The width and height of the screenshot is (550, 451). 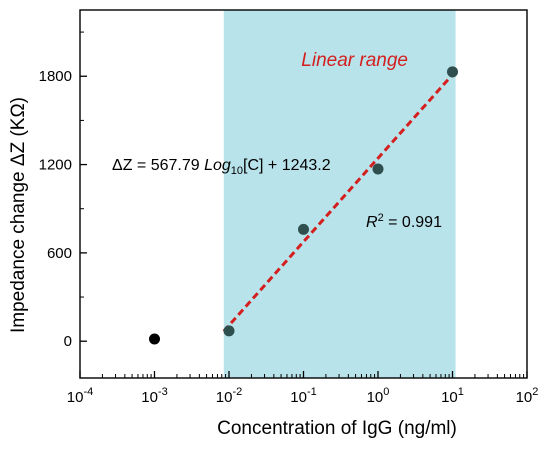 I want to click on x-tick-label: 10⁰, so click(x=378, y=396).